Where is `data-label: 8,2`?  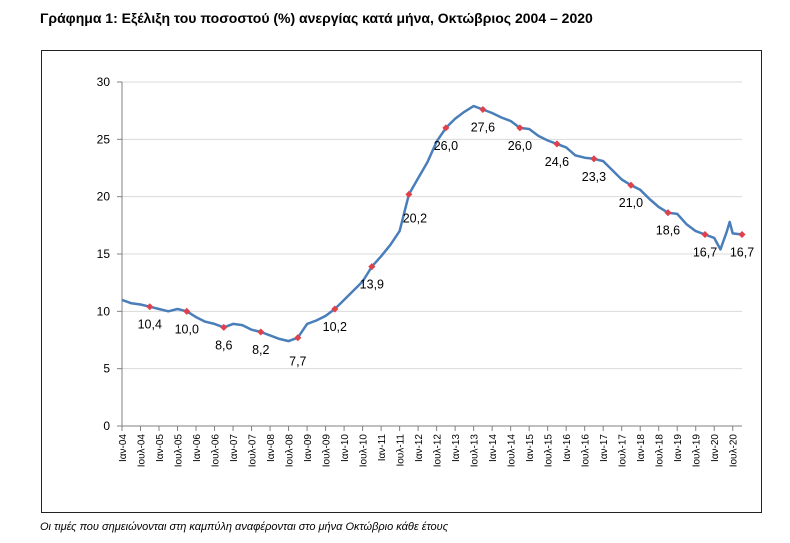 data-label: 8,2 is located at coordinates (260, 350).